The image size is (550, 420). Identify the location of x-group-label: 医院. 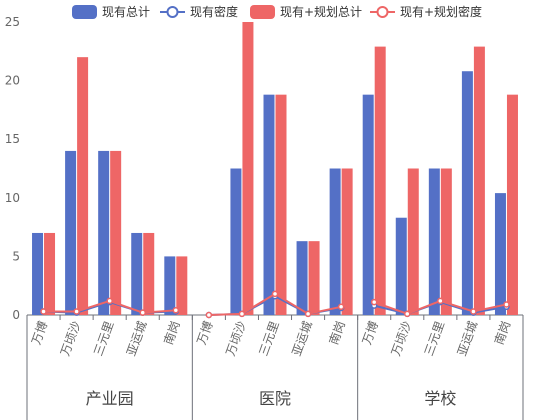
(275, 398).